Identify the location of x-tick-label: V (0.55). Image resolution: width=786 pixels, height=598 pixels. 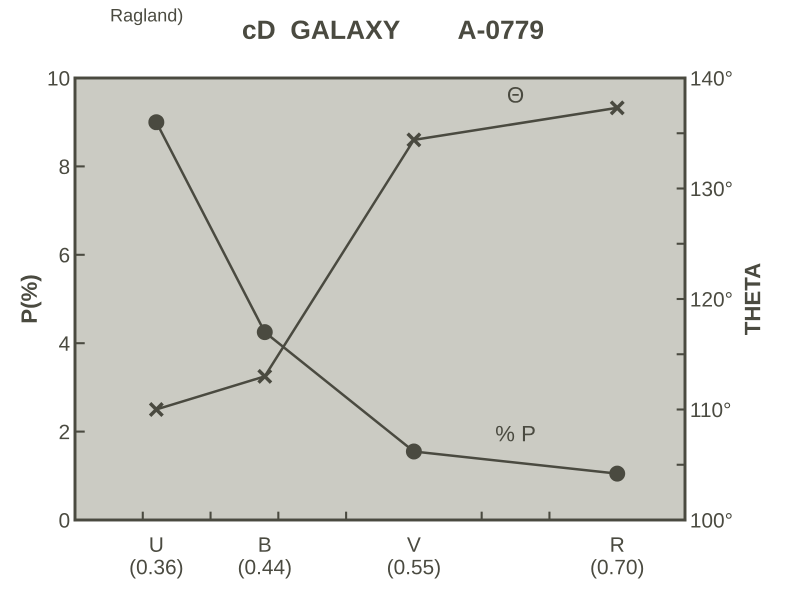
(414, 558).